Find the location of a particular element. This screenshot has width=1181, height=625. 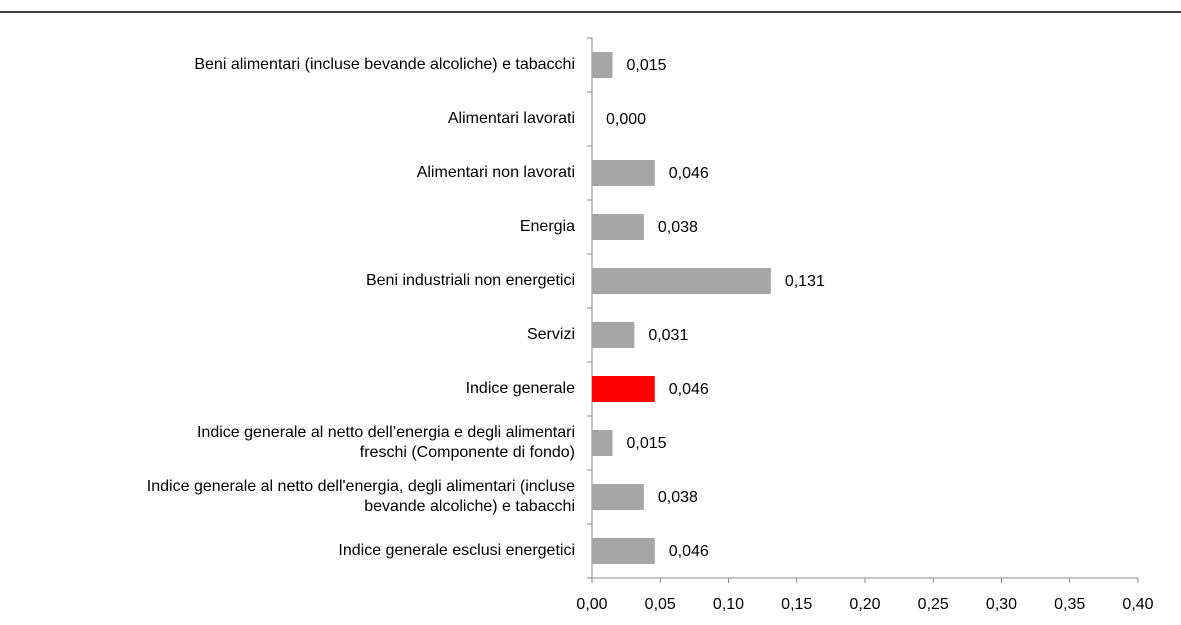

category-label: Alimentari non lavorati is located at coordinates (495, 172).